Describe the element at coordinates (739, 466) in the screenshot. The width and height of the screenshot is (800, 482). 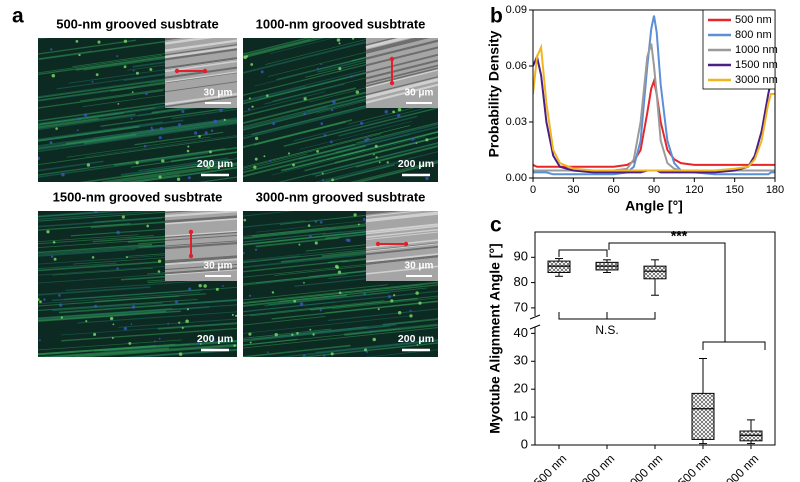
I see `x-tick-label: 3000 nm` at that location.